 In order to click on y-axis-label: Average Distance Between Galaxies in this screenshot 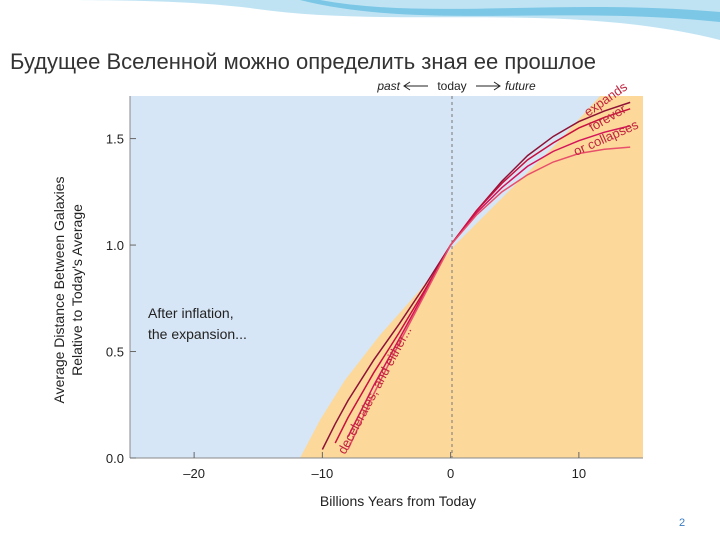, I will do `click(59, 290)`.